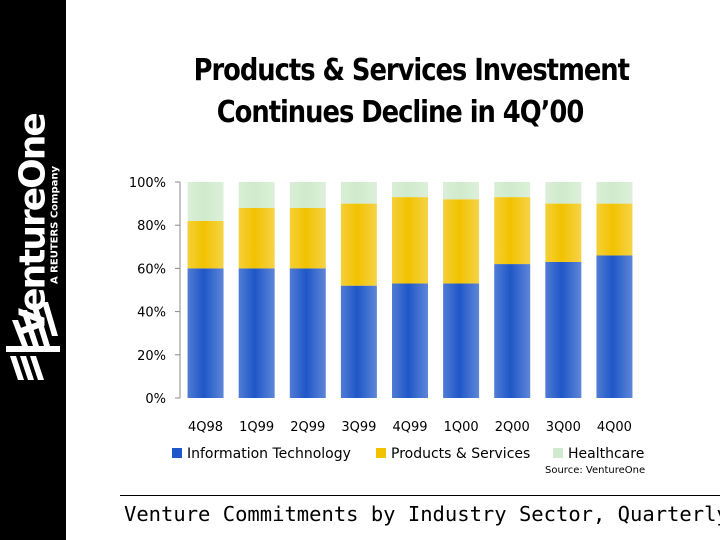  I want to click on slide-title-line-2: Continues Decline in 4Q’00, so click(400, 112).